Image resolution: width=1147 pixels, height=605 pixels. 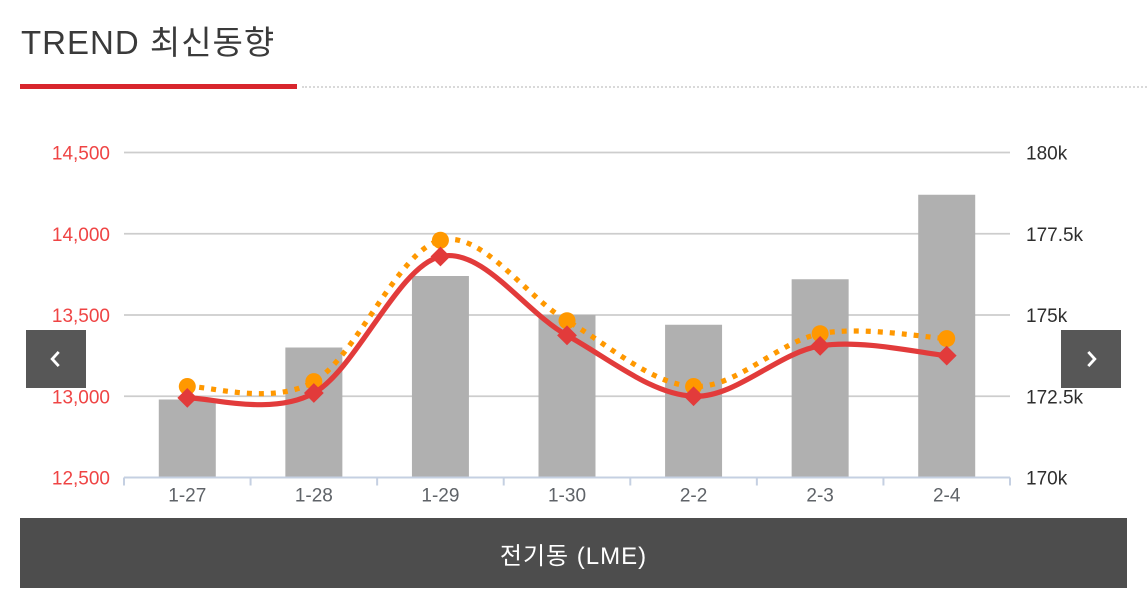 I want to click on svg-text: 1-28, so click(x=314, y=496).